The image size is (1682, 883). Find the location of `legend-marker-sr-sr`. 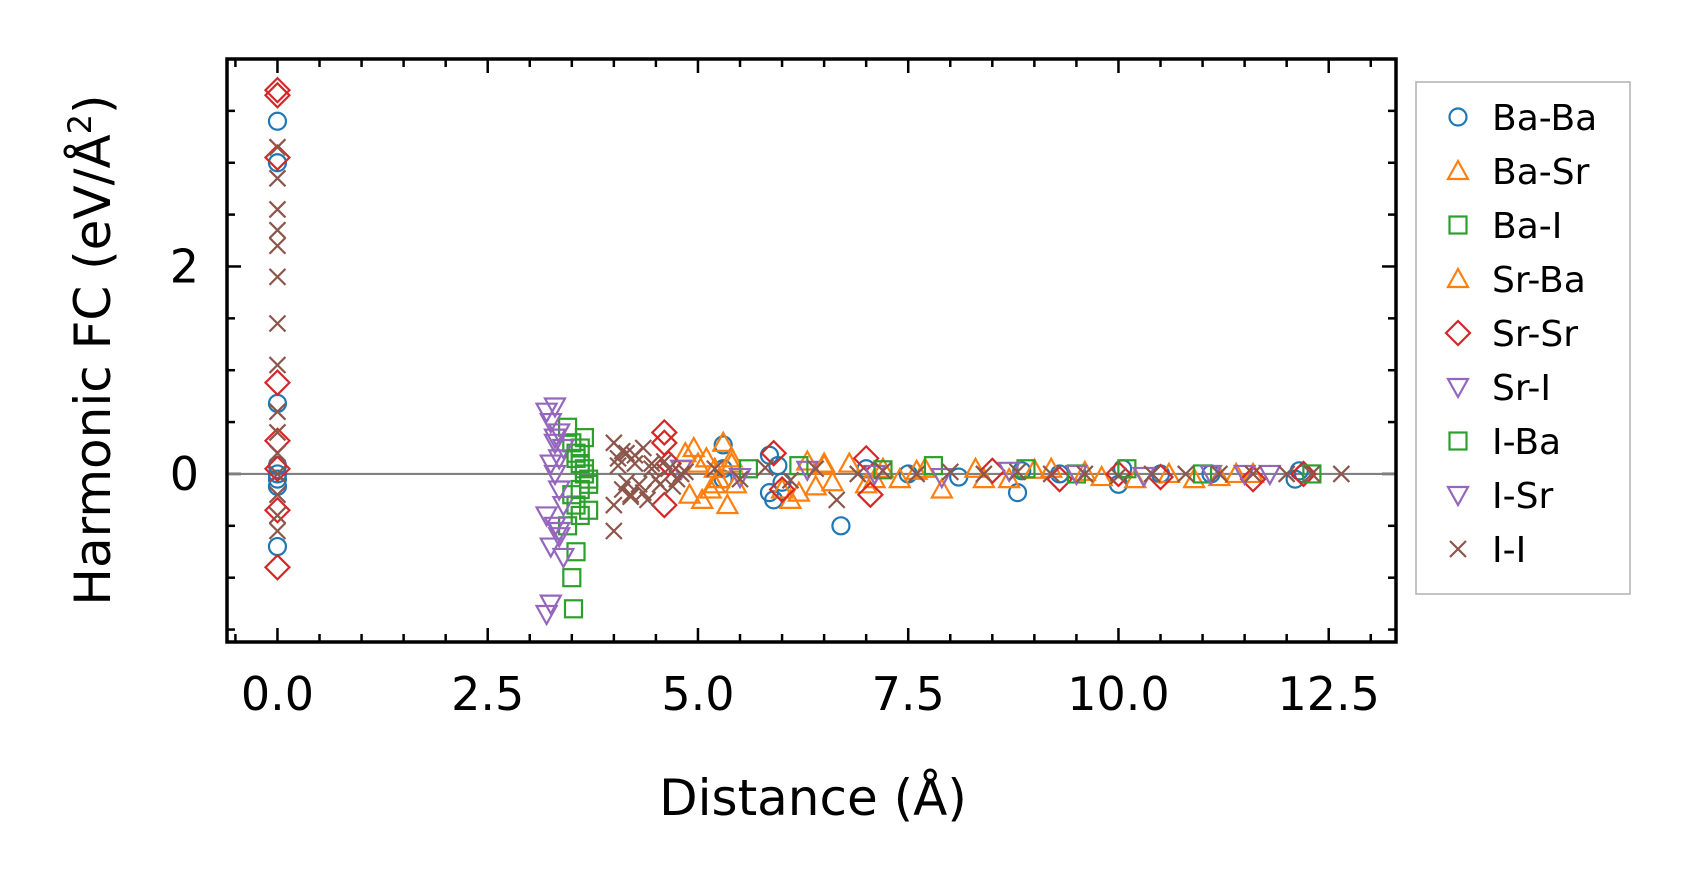

legend-marker-sr-sr is located at coordinates (1458, 333).